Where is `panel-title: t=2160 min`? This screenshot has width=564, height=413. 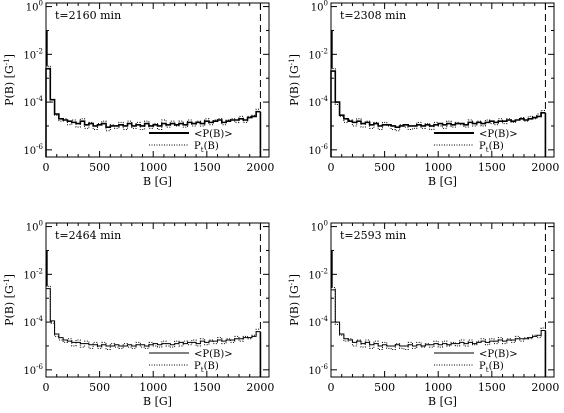
panel-title: t=2160 min is located at coordinates (88, 15).